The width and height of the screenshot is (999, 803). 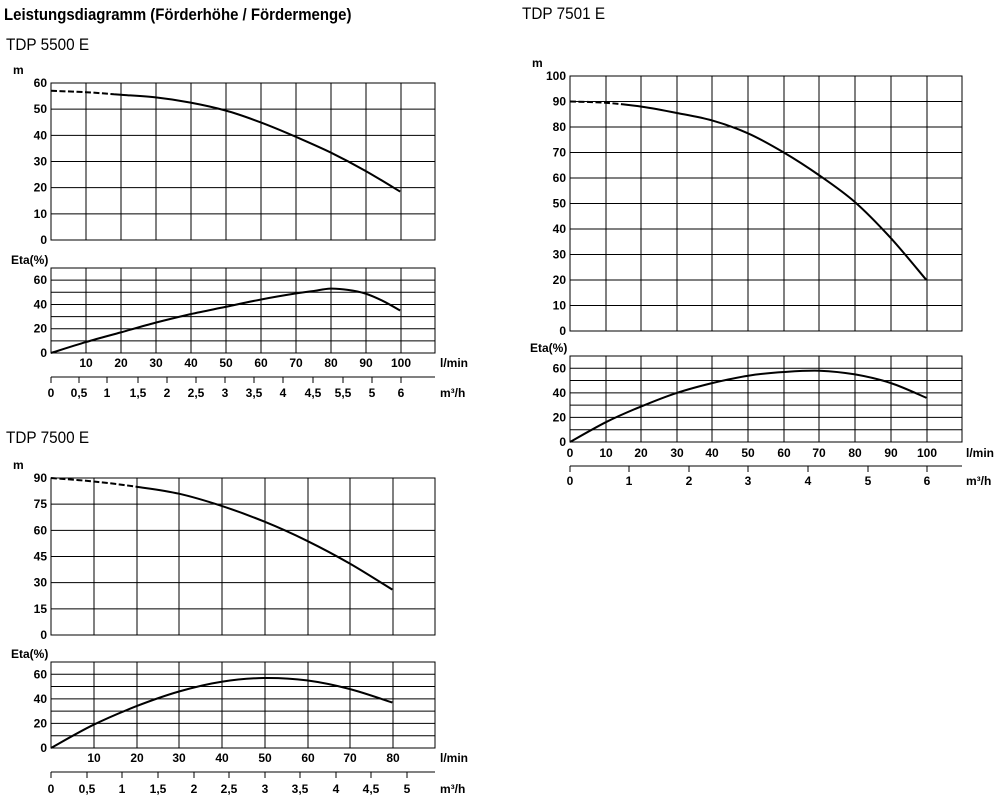 What do you see at coordinates (748, 453) in the screenshot?
I see `tdp7501e-lmin-tick-label: 50` at bounding box center [748, 453].